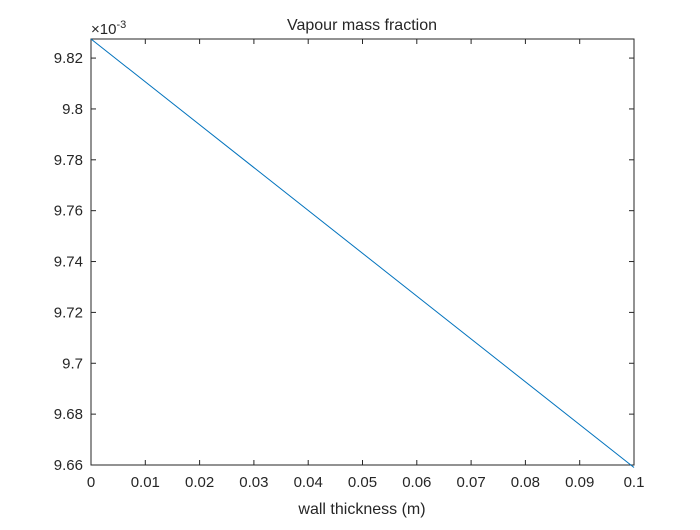 This screenshot has height=530, width=700. I want to click on y-tick-label: 9.8, so click(72, 109).